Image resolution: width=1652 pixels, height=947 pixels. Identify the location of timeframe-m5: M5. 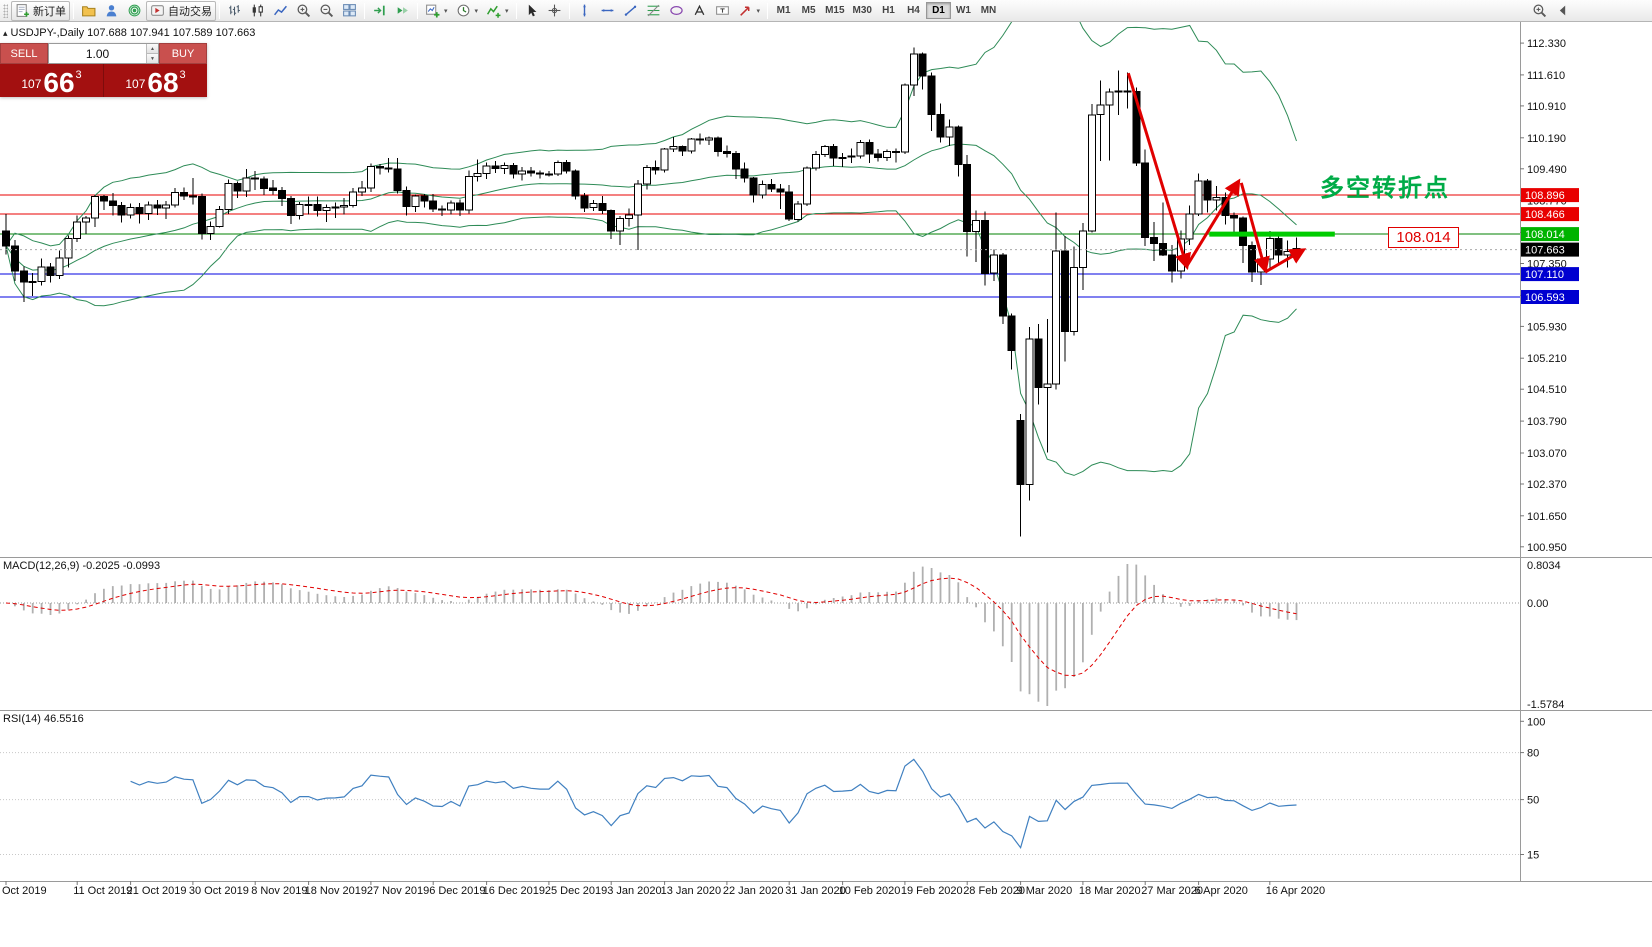
(808, 10).